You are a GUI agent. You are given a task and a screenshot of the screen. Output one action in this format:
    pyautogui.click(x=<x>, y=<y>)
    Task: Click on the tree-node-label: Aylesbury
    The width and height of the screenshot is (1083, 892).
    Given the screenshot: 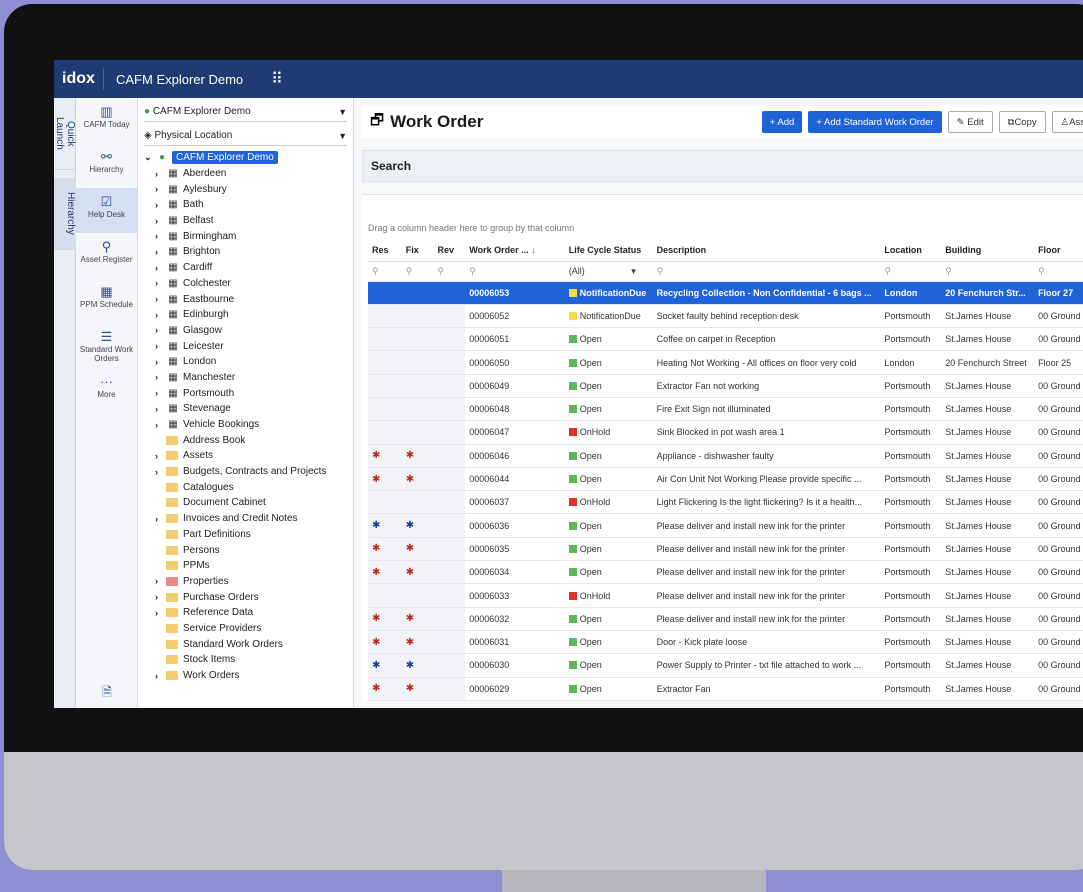 What is the action you would take?
    pyautogui.click(x=205, y=189)
    